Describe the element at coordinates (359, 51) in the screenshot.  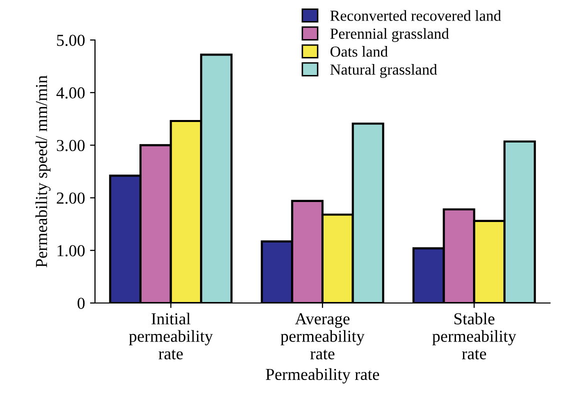
I see `legend-label: Oats land` at that location.